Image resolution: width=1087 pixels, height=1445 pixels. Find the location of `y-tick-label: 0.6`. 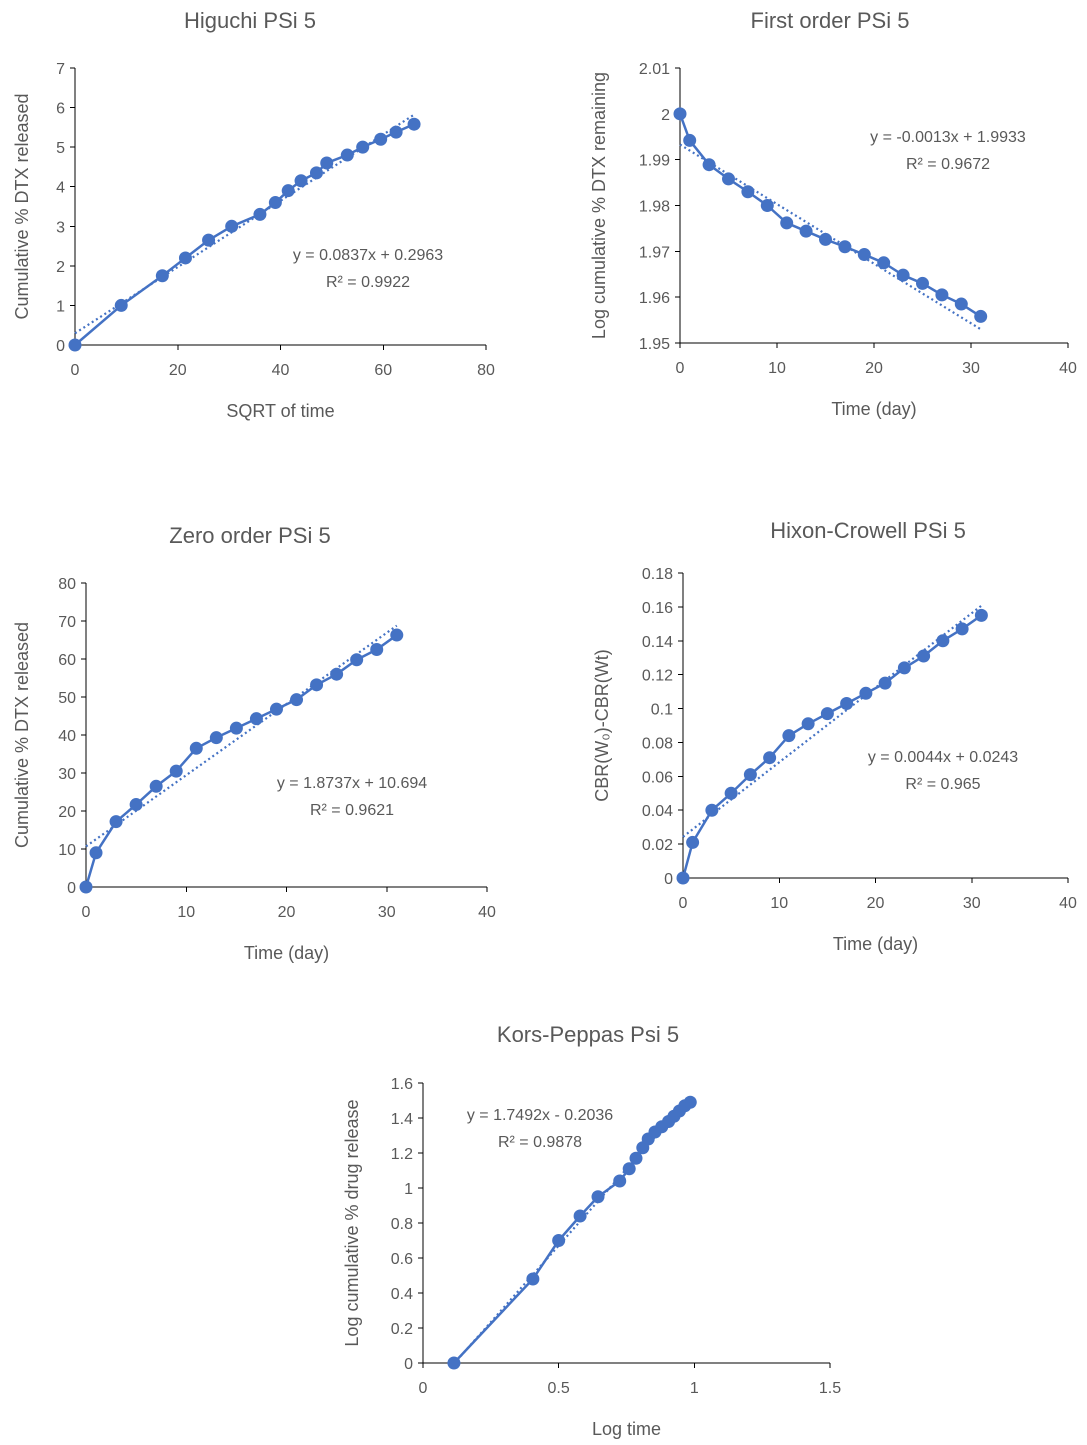

y-tick-label: 0.6 is located at coordinates (402, 1259).